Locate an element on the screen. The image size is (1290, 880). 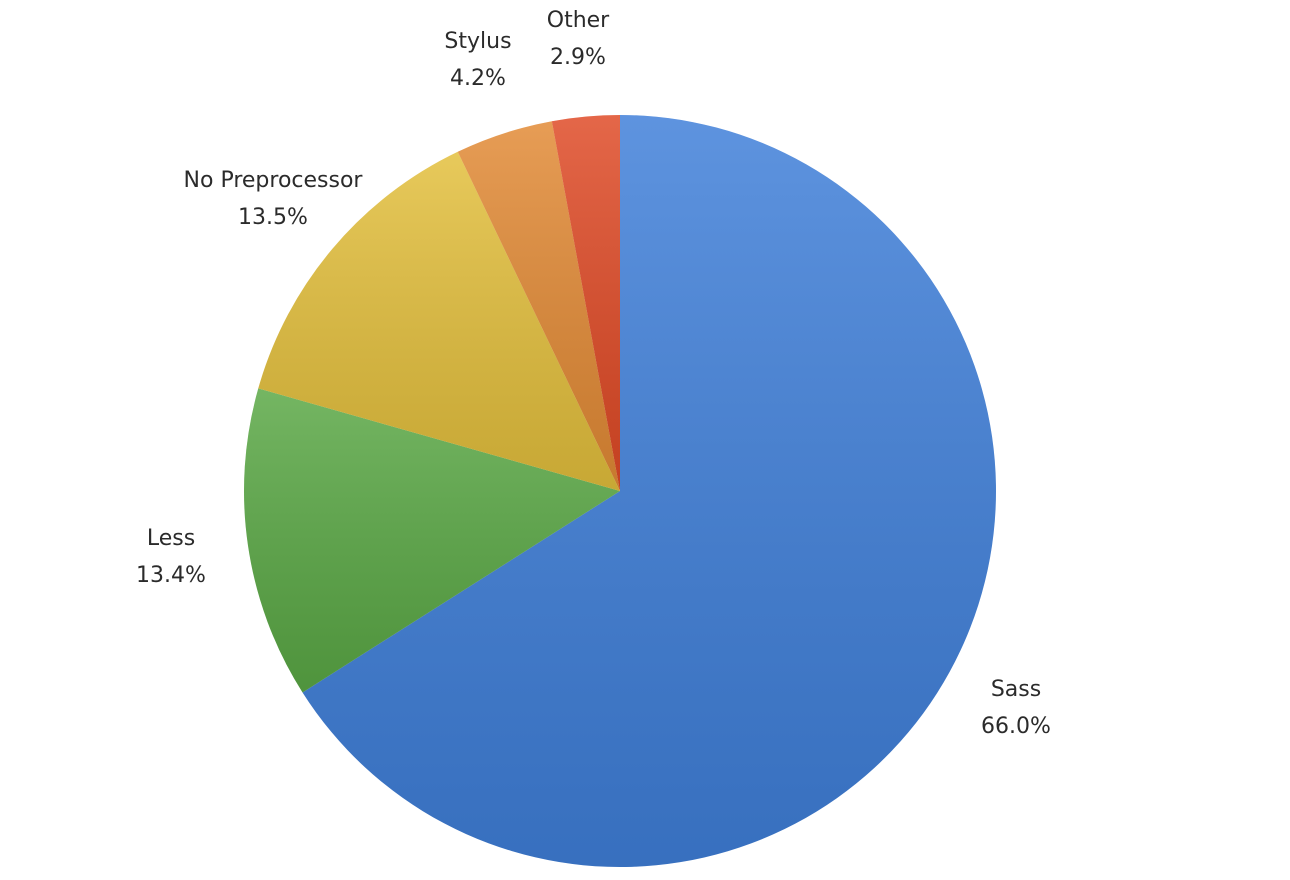
slice-label-name-no-preprocessor: No Preprocessor is located at coordinates (274, 180).